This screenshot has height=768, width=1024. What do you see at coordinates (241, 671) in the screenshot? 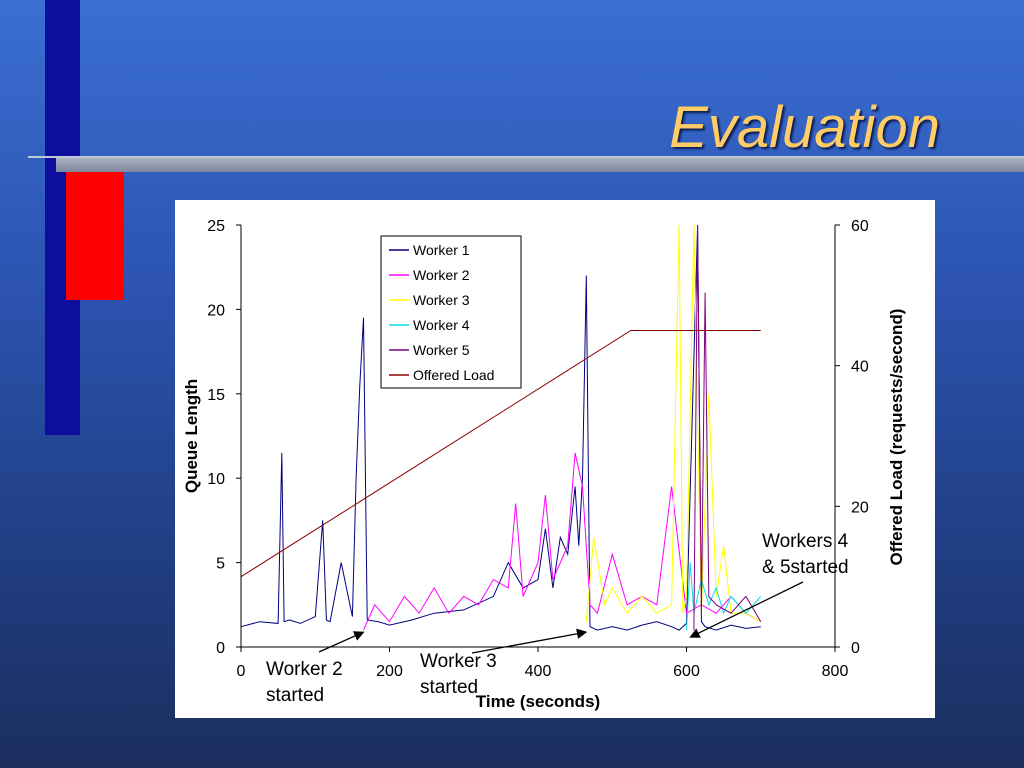
I see `x-tick-label: 0` at bounding box center [241, 671].